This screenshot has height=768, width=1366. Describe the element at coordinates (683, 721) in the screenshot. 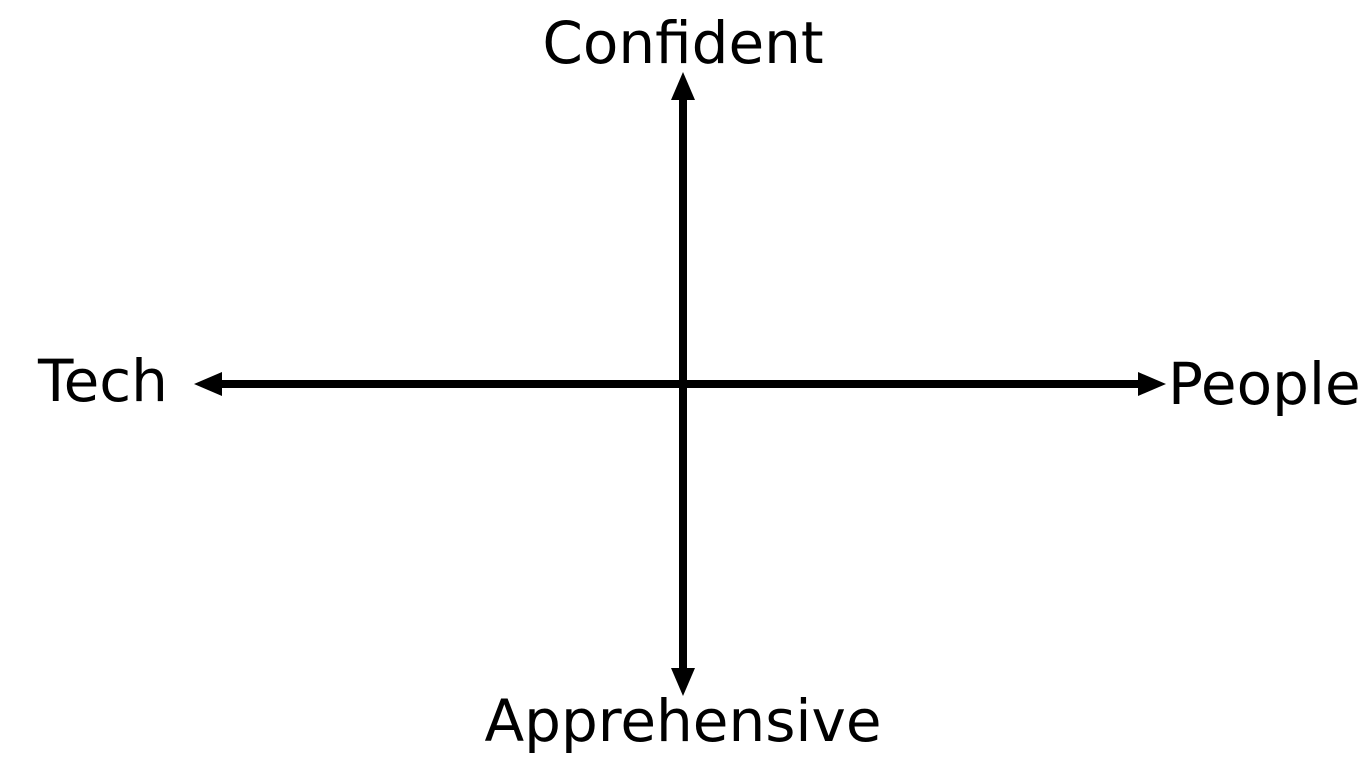

I see `axis-label-bottom: Apprehensive` at that location.